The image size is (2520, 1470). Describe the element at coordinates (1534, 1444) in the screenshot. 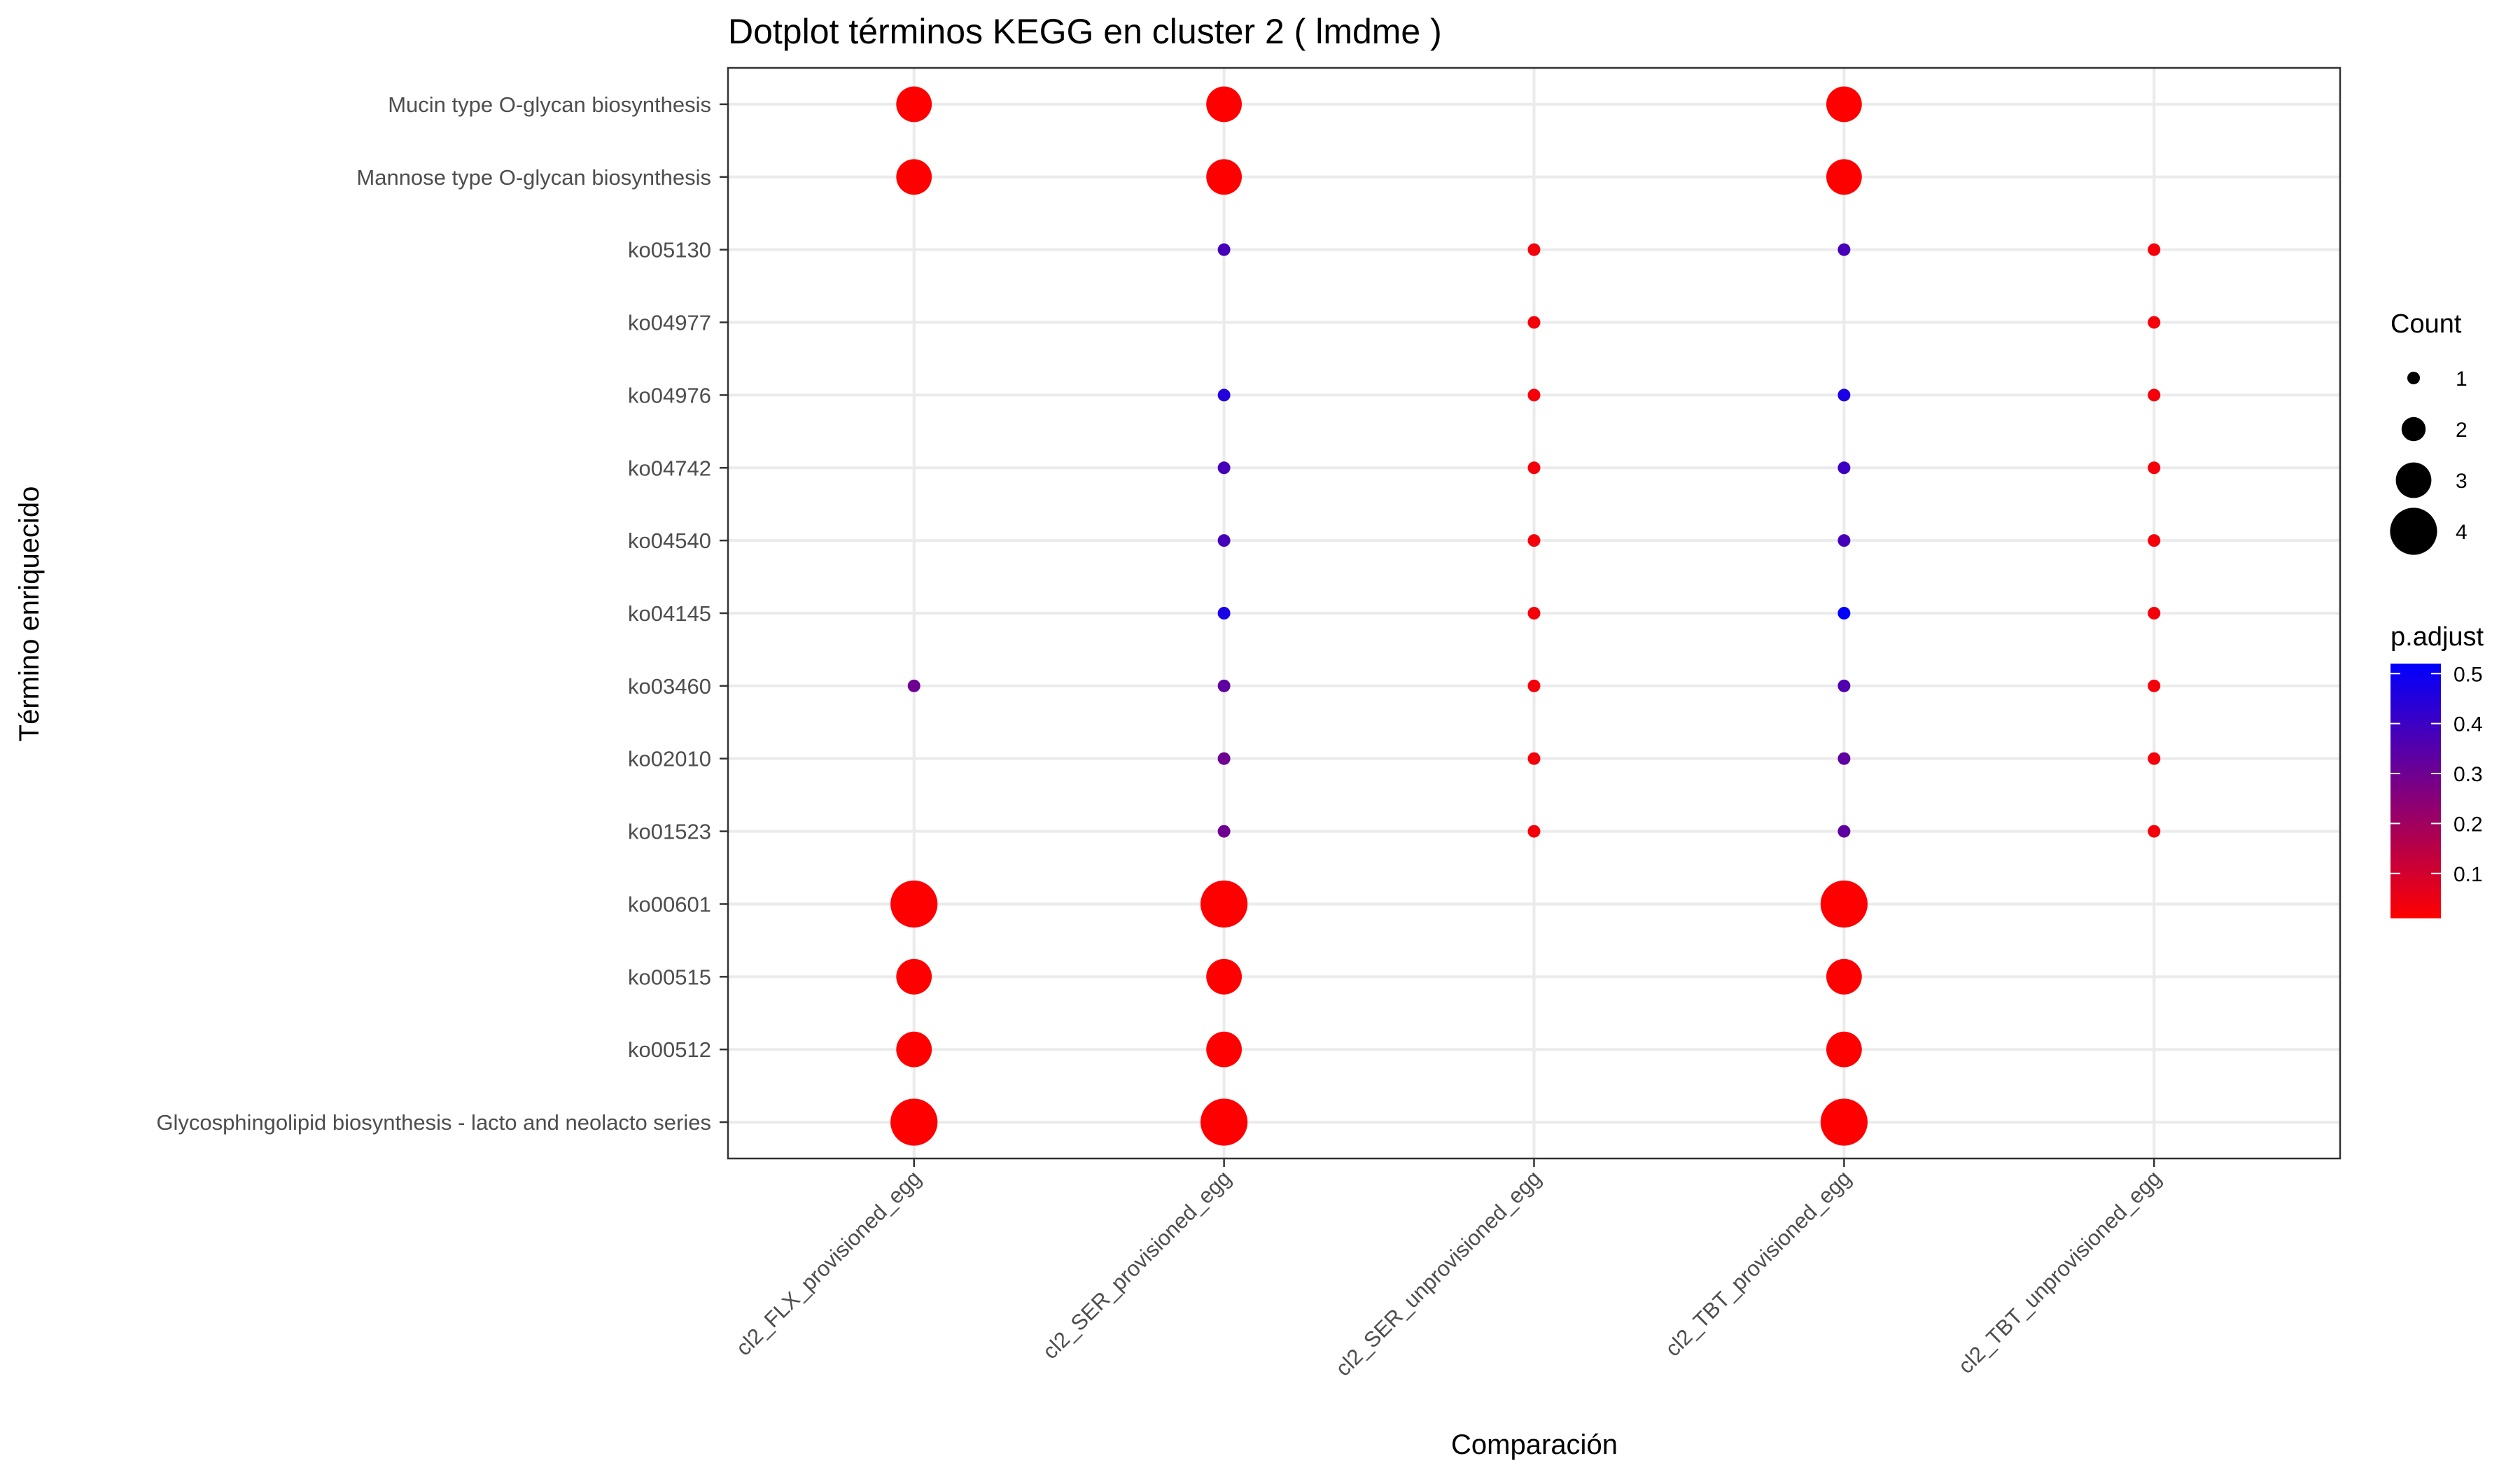

I see `x-axis-title: Comparación` at that location.